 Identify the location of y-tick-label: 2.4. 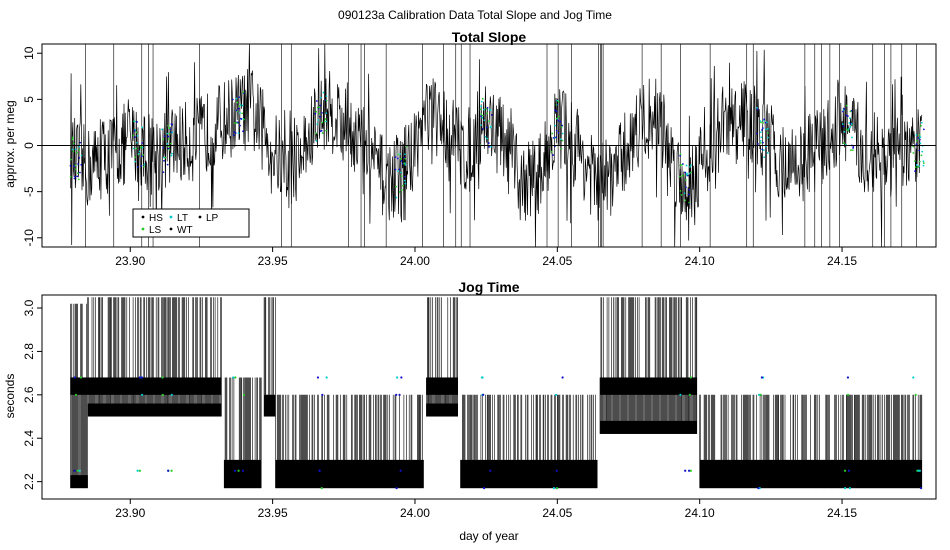
(29, 438).